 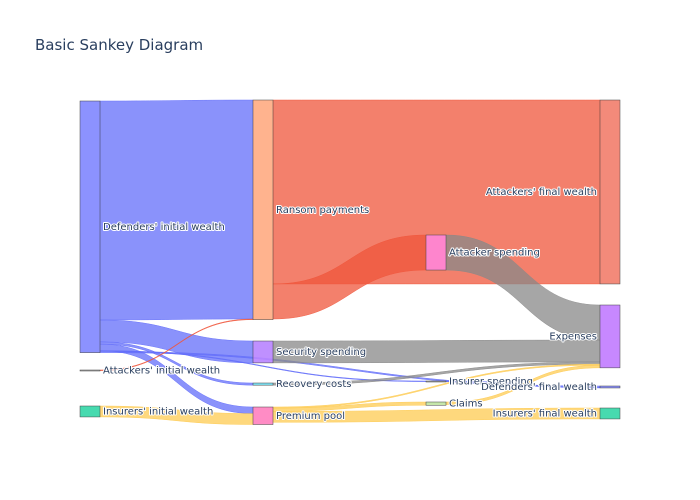 What do you see at coordinates (541, 192) in the screenshot?
I see `node-label-attackers-final-wealth: Attackers' final wealth` at bounding box center [541, 192].